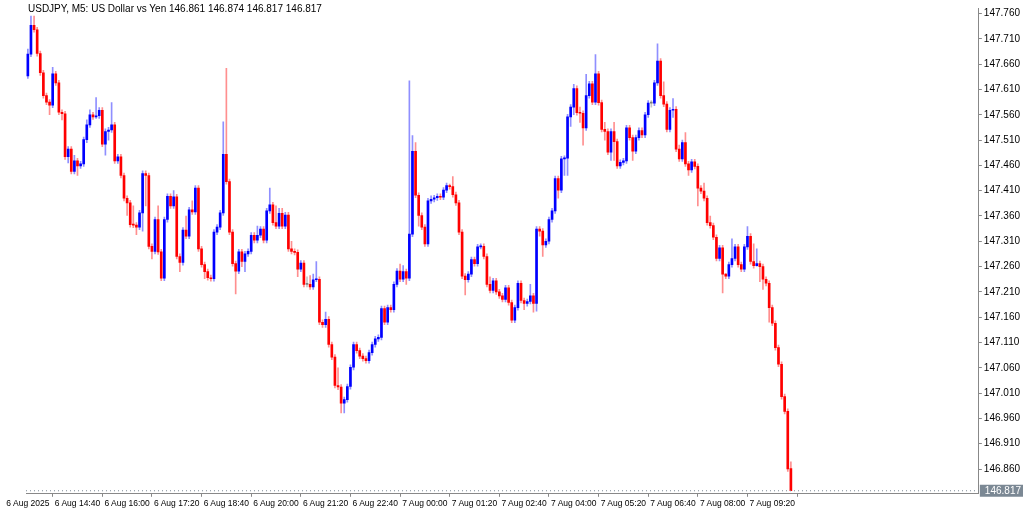  Describe the element at coordinates (425, 503) in the screenshot. I see `x-tick-label: 7 Aug 00:00` at that location.